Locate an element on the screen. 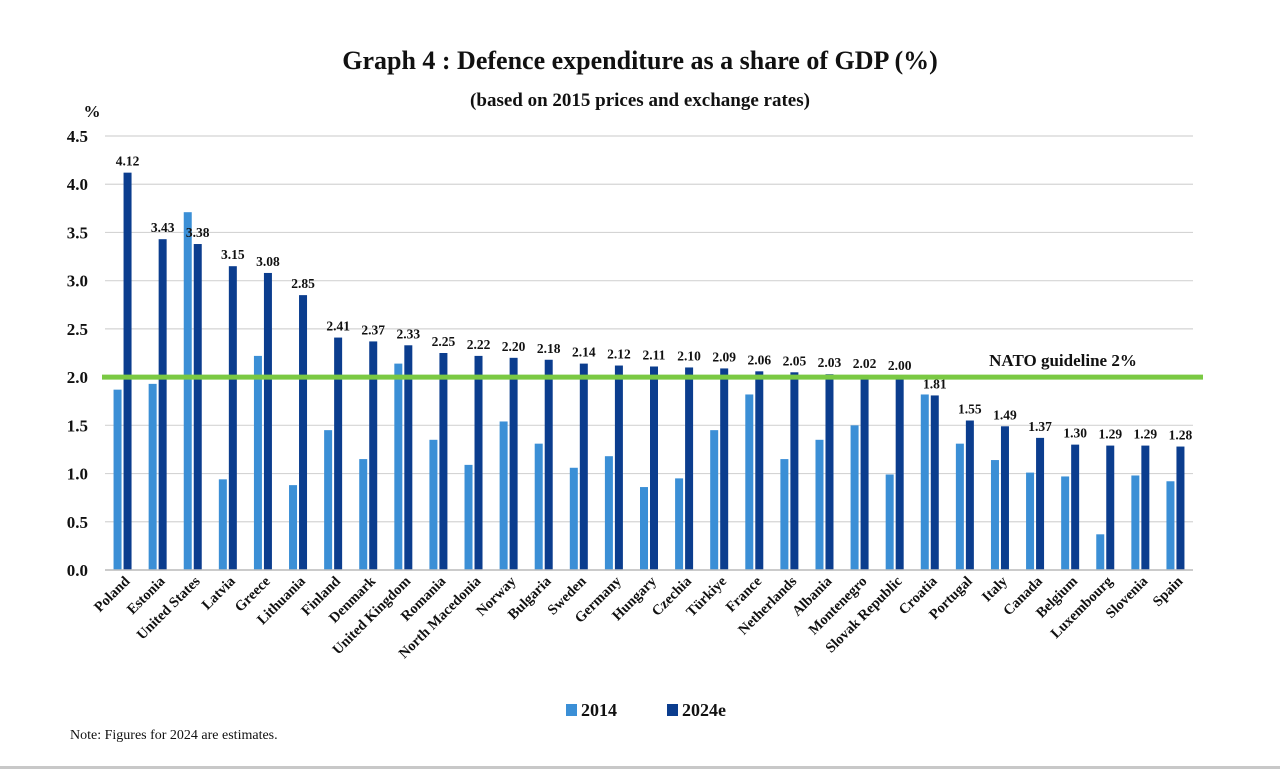 Image resolution: width=1280 pixels, height=771 pixels. y-tick-label: 2.0 is located at coordinates (77, 377).